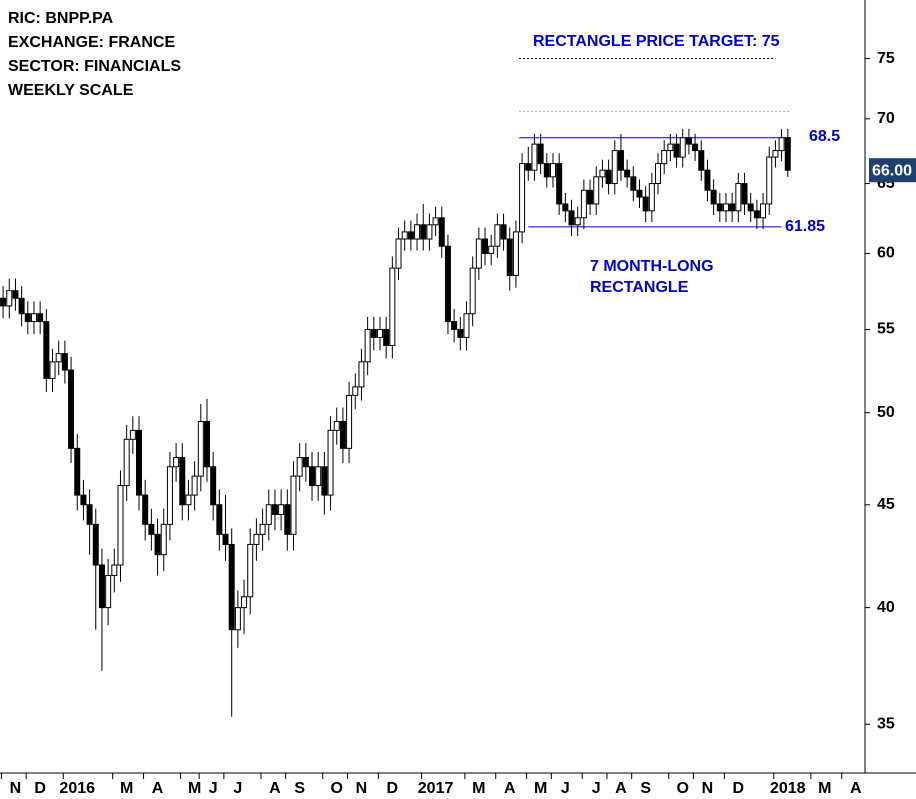 This screenshot has width=916, height=799. What do you see at coordinates (805, 226) in the screenshot?
I see `support-label: 61.85` at bounding box center [805, 226].